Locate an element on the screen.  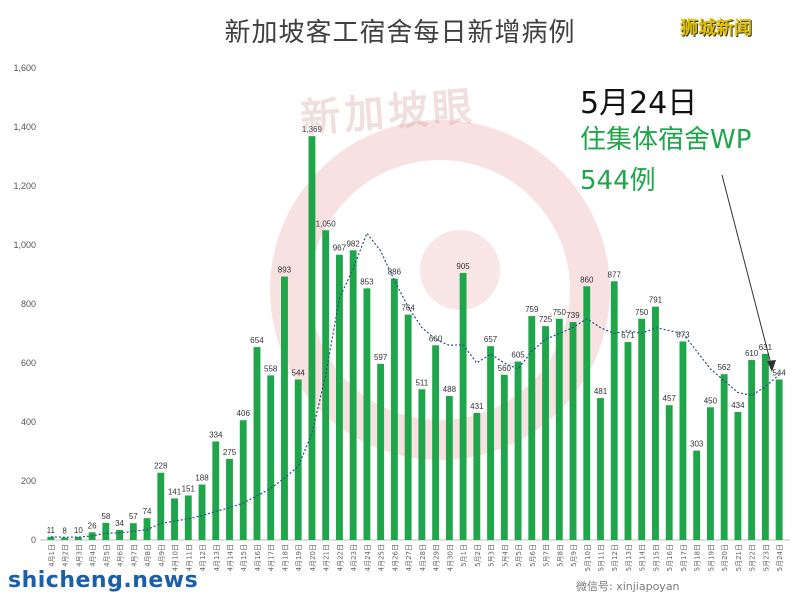
x-tick-label: 4月17日 is located at coordinates (272, 557).